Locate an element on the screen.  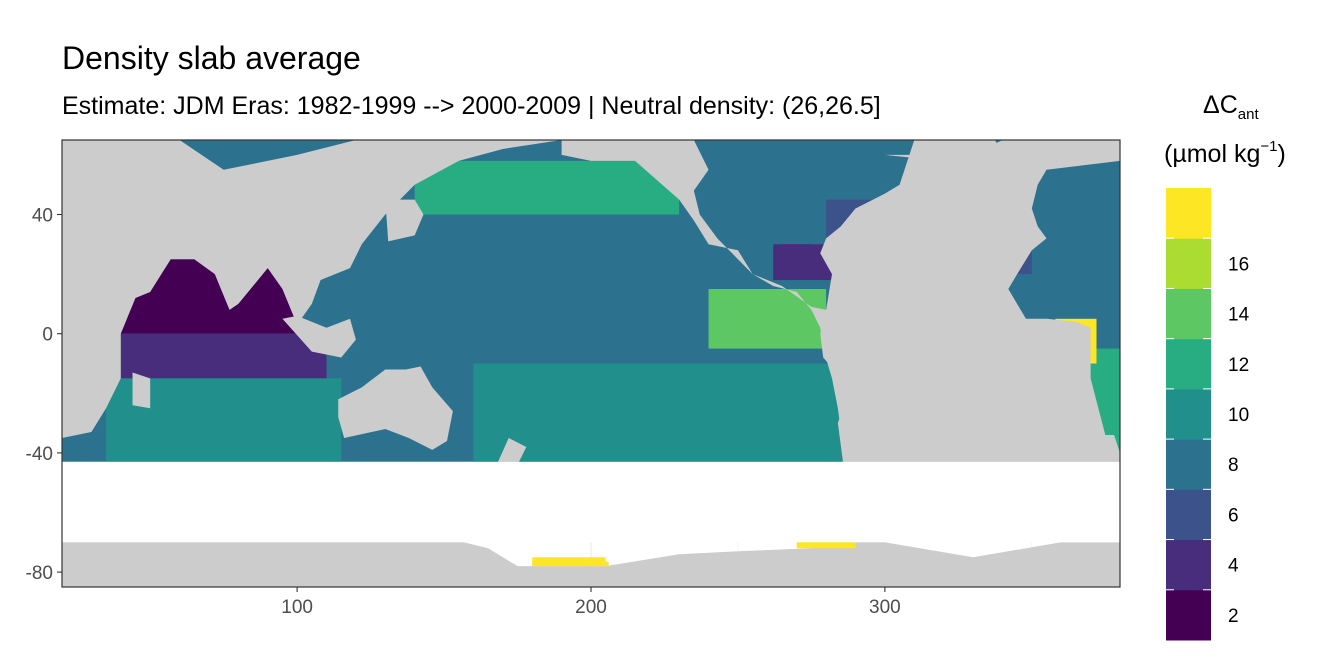
legend-label: 2 is located at coordinates (1233, 616).